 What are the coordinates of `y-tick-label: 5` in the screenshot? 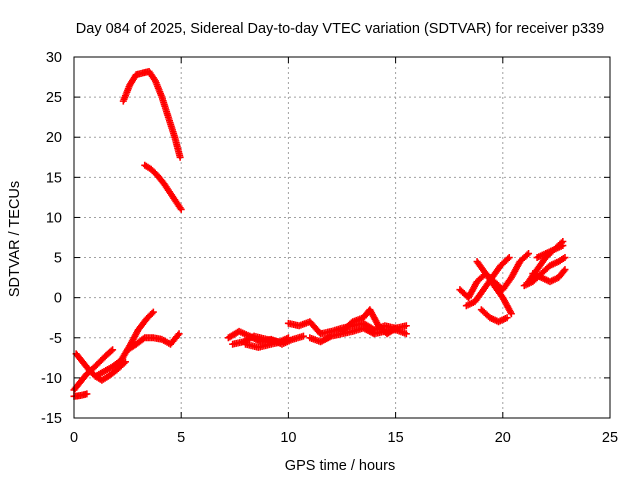 It's located at (58, 259).